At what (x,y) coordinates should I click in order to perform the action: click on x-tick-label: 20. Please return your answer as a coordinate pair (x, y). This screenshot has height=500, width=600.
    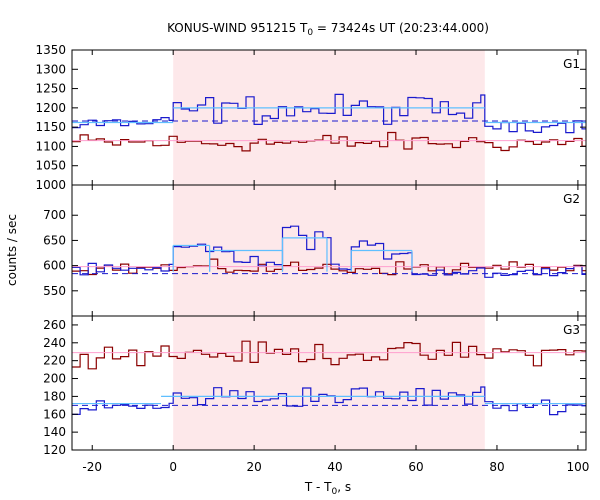
    Looking at the image, I should click on (253, 467).